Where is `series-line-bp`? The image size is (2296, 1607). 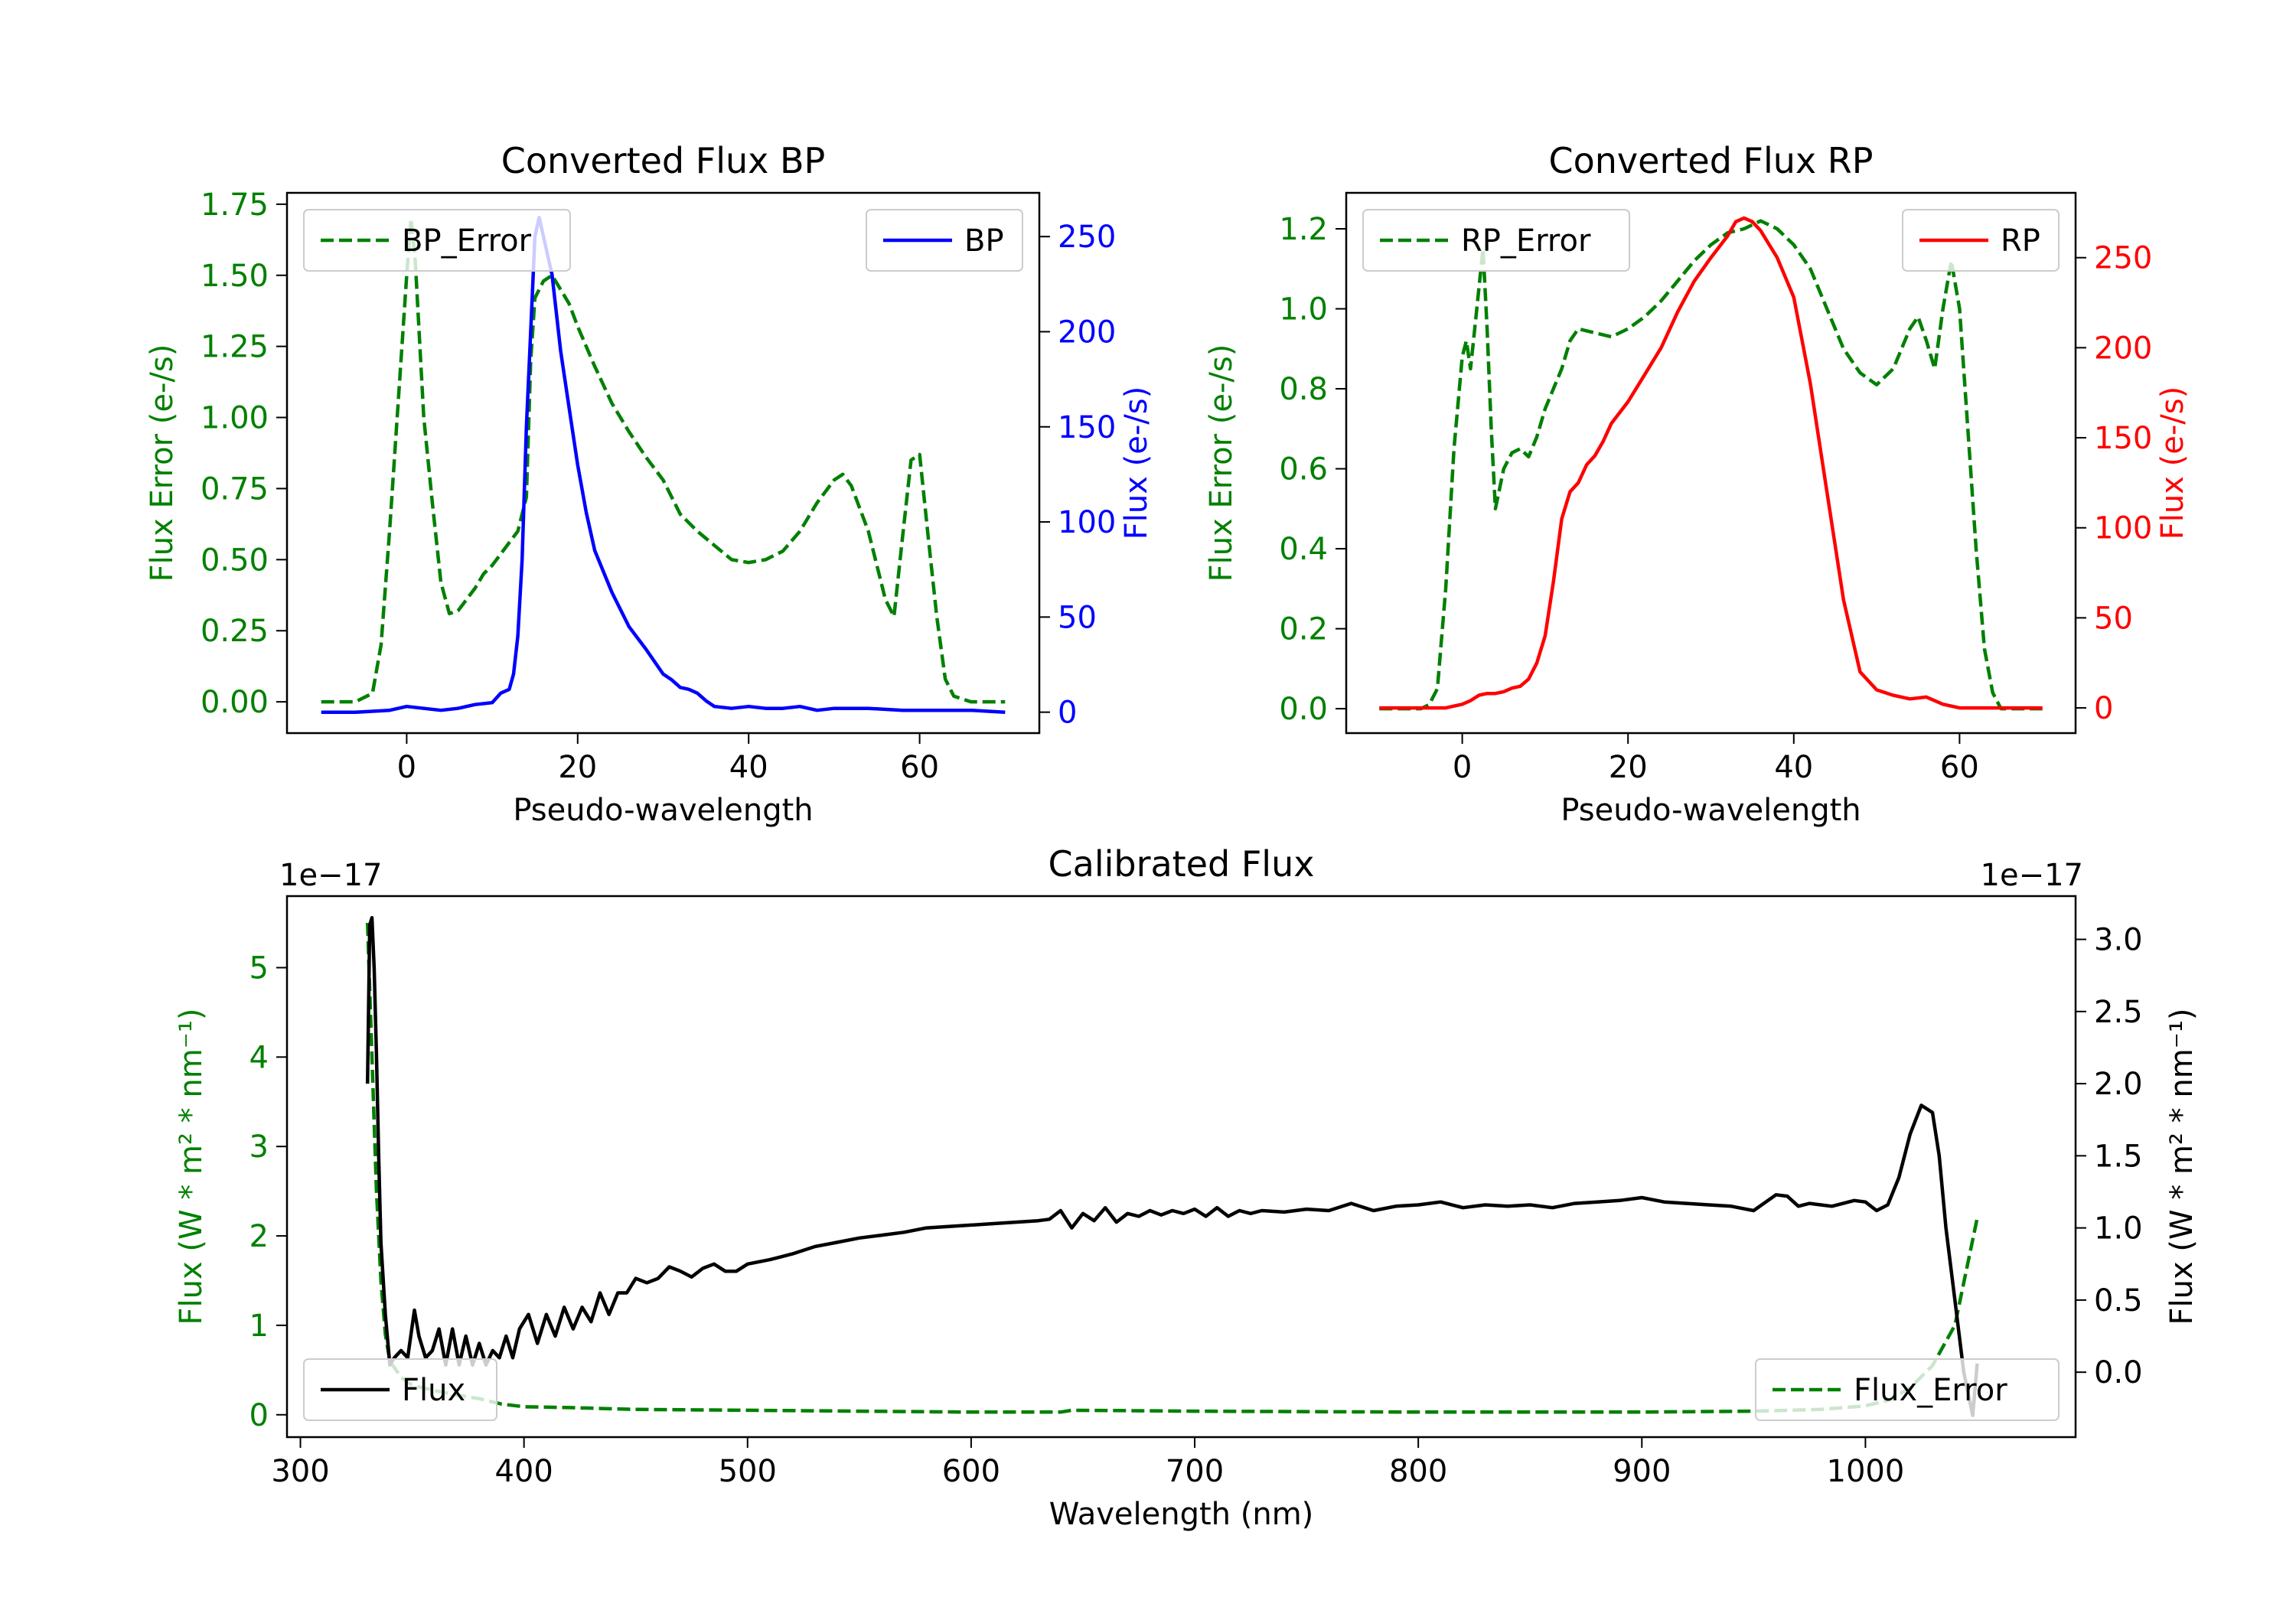 series-line-bp is located at coordinates (663, 465).